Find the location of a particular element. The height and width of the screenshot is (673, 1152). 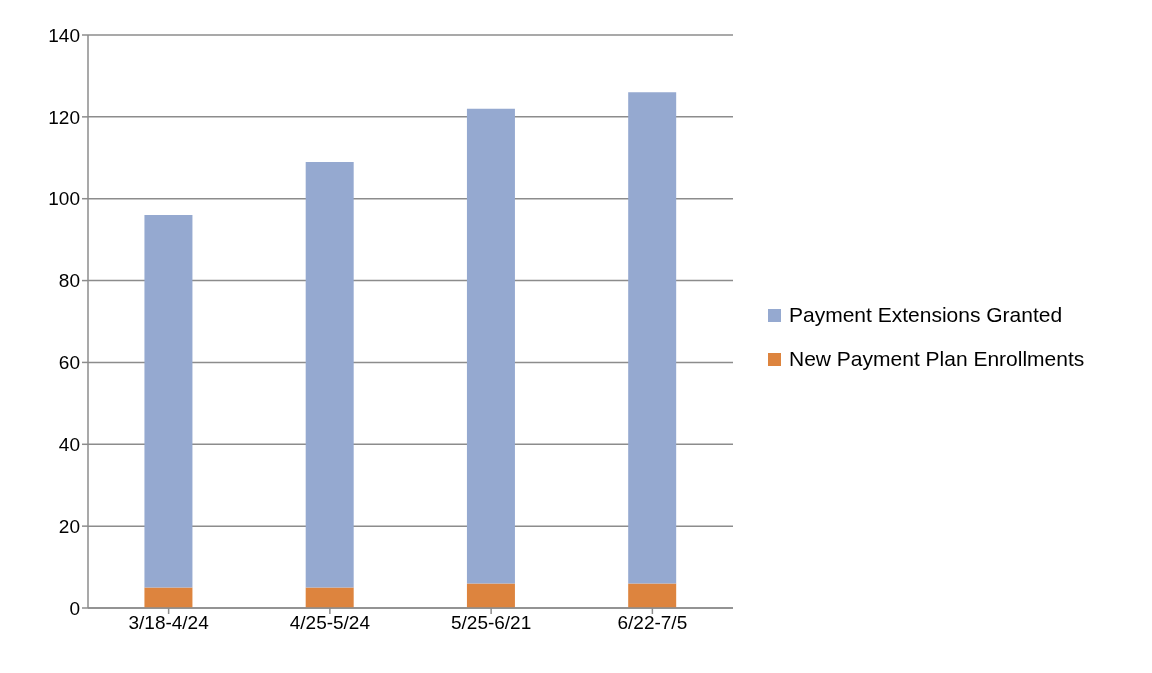

x-tick-label: 3/18-4/24 is located at coordinates (169, 623).